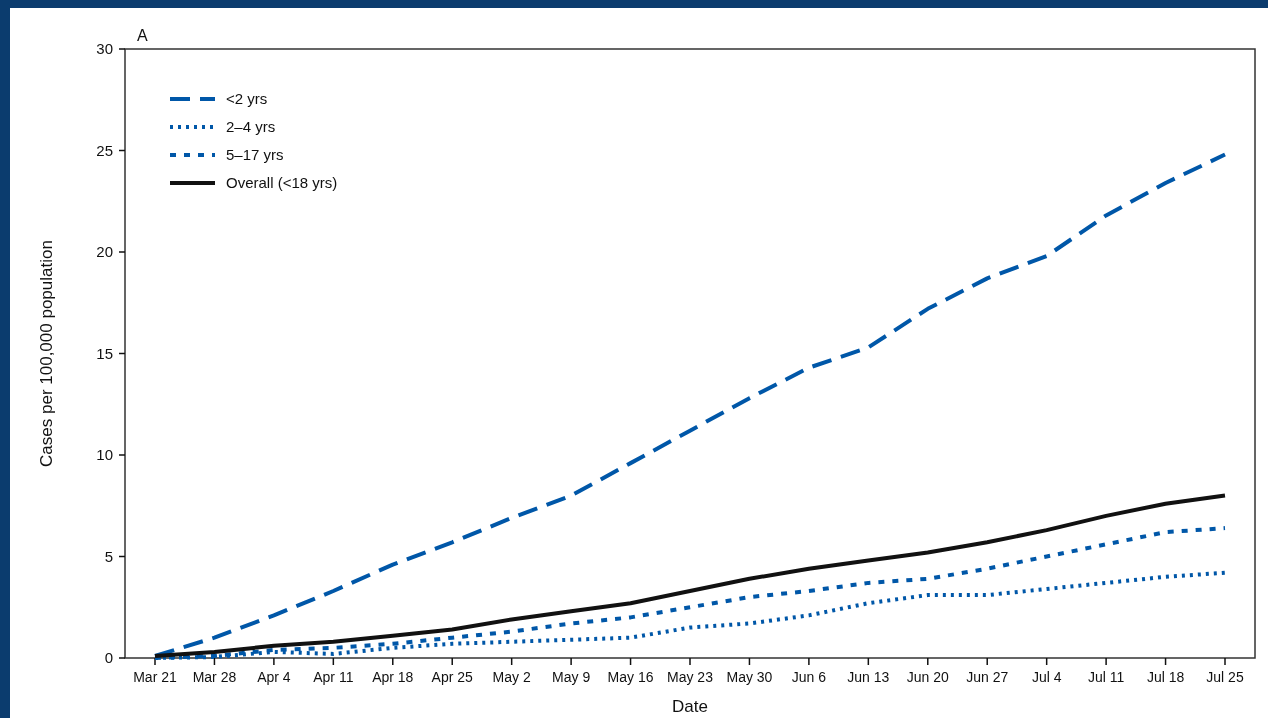  What do you see at coordinates (155, 677) in the screenshot?
I see `x-tick-label: Mar 21` at bounding box center [155, 677].